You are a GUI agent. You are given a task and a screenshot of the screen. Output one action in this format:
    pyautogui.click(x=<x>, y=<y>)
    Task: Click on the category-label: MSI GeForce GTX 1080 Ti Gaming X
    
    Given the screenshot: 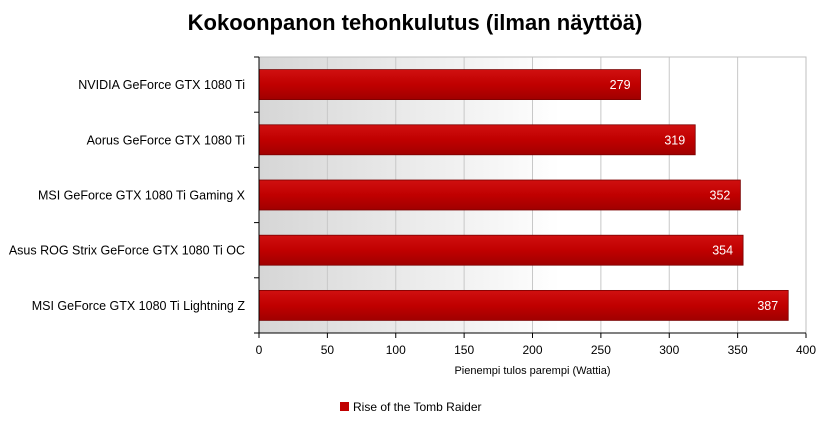 What is the action you would take?
    pyautogui.click(x=142, y=196)
    